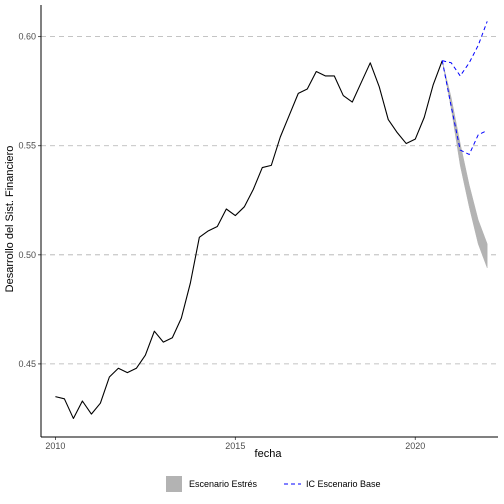 The image size is (504, 504). Describe the element at coordinates (235, 446) in the screenshot. I see `x-tick-label: 2015` at that location.